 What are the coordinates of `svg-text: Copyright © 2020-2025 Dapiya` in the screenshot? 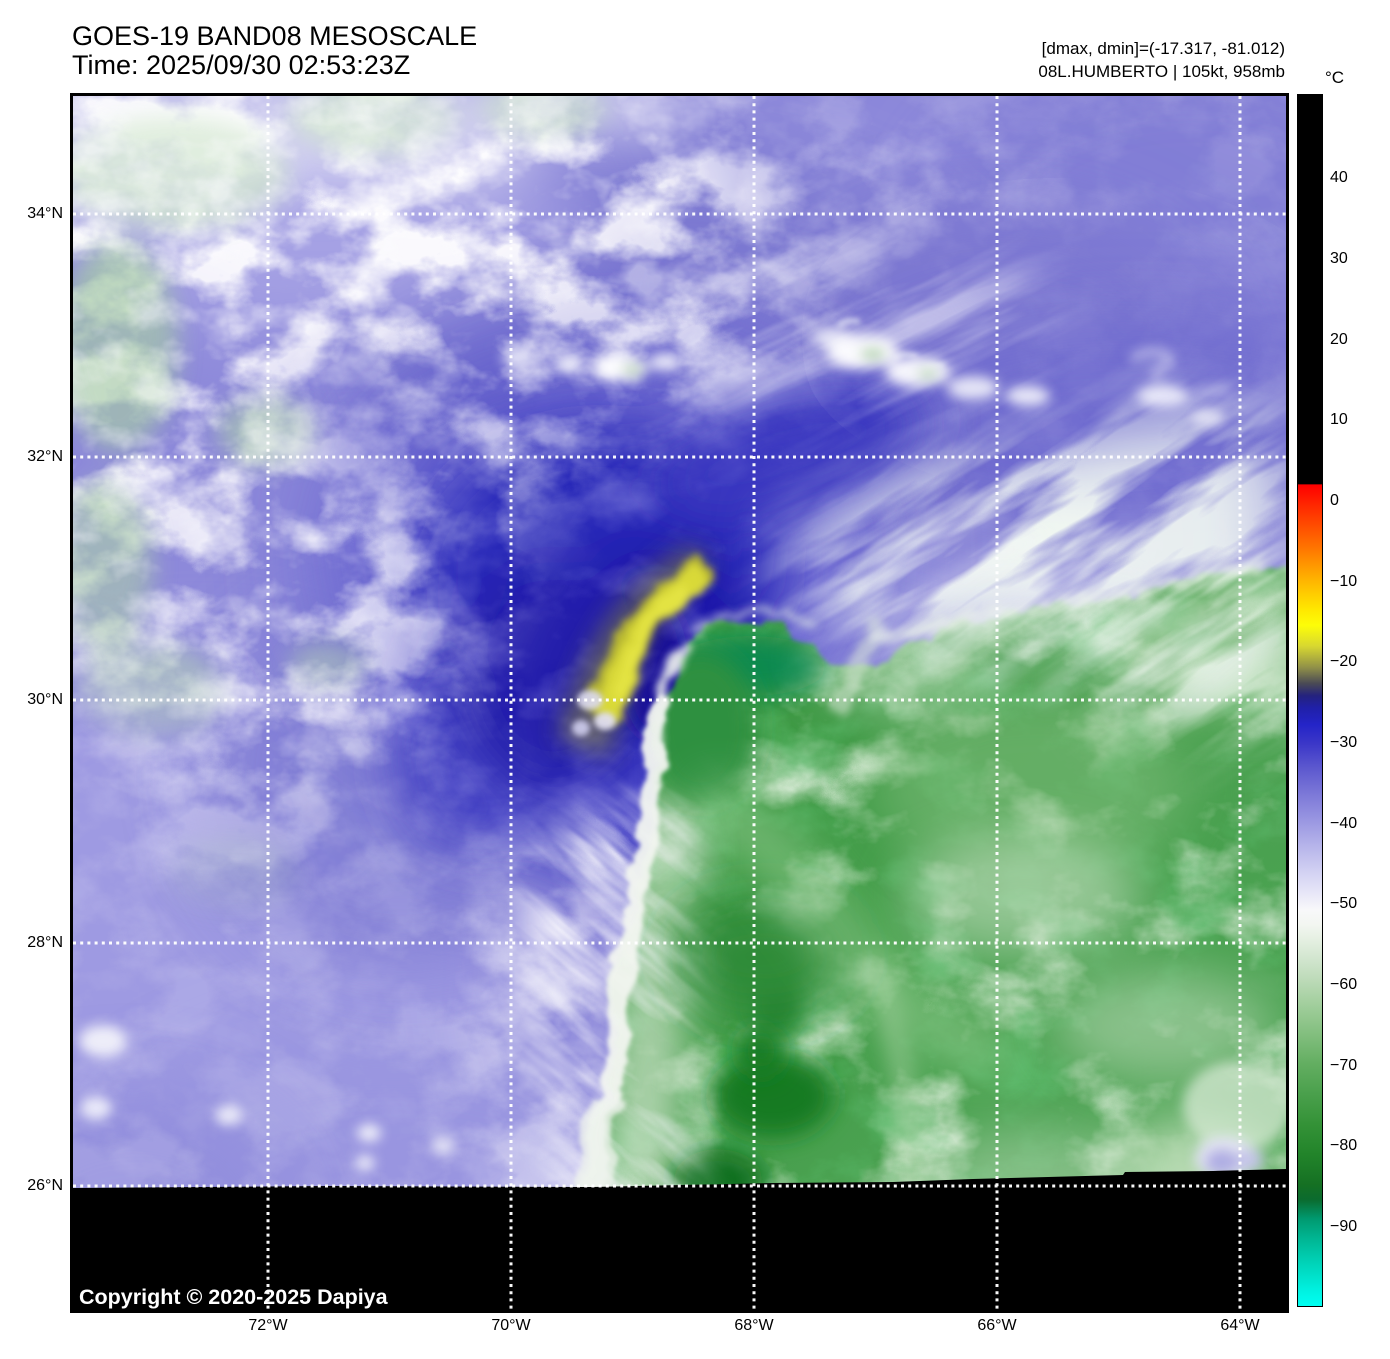 It's located at (234, 1297).